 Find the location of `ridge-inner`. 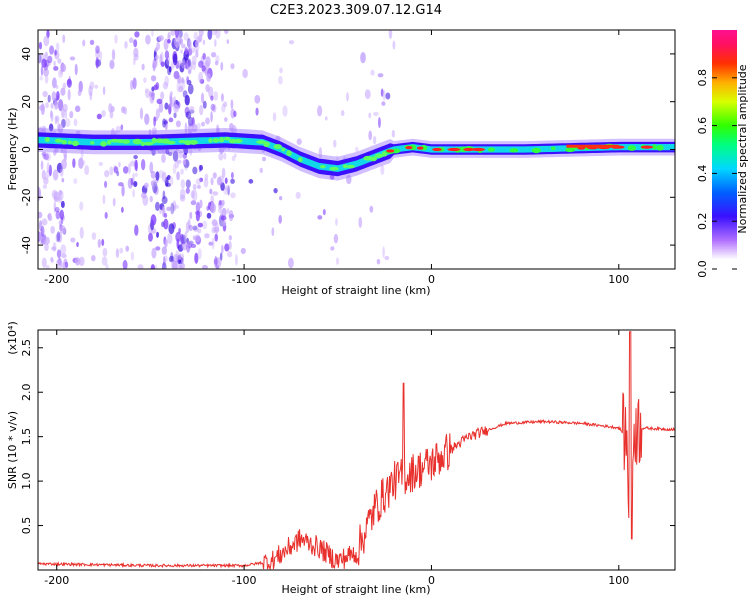

ridge-inner is located at coordinates (356, 154).